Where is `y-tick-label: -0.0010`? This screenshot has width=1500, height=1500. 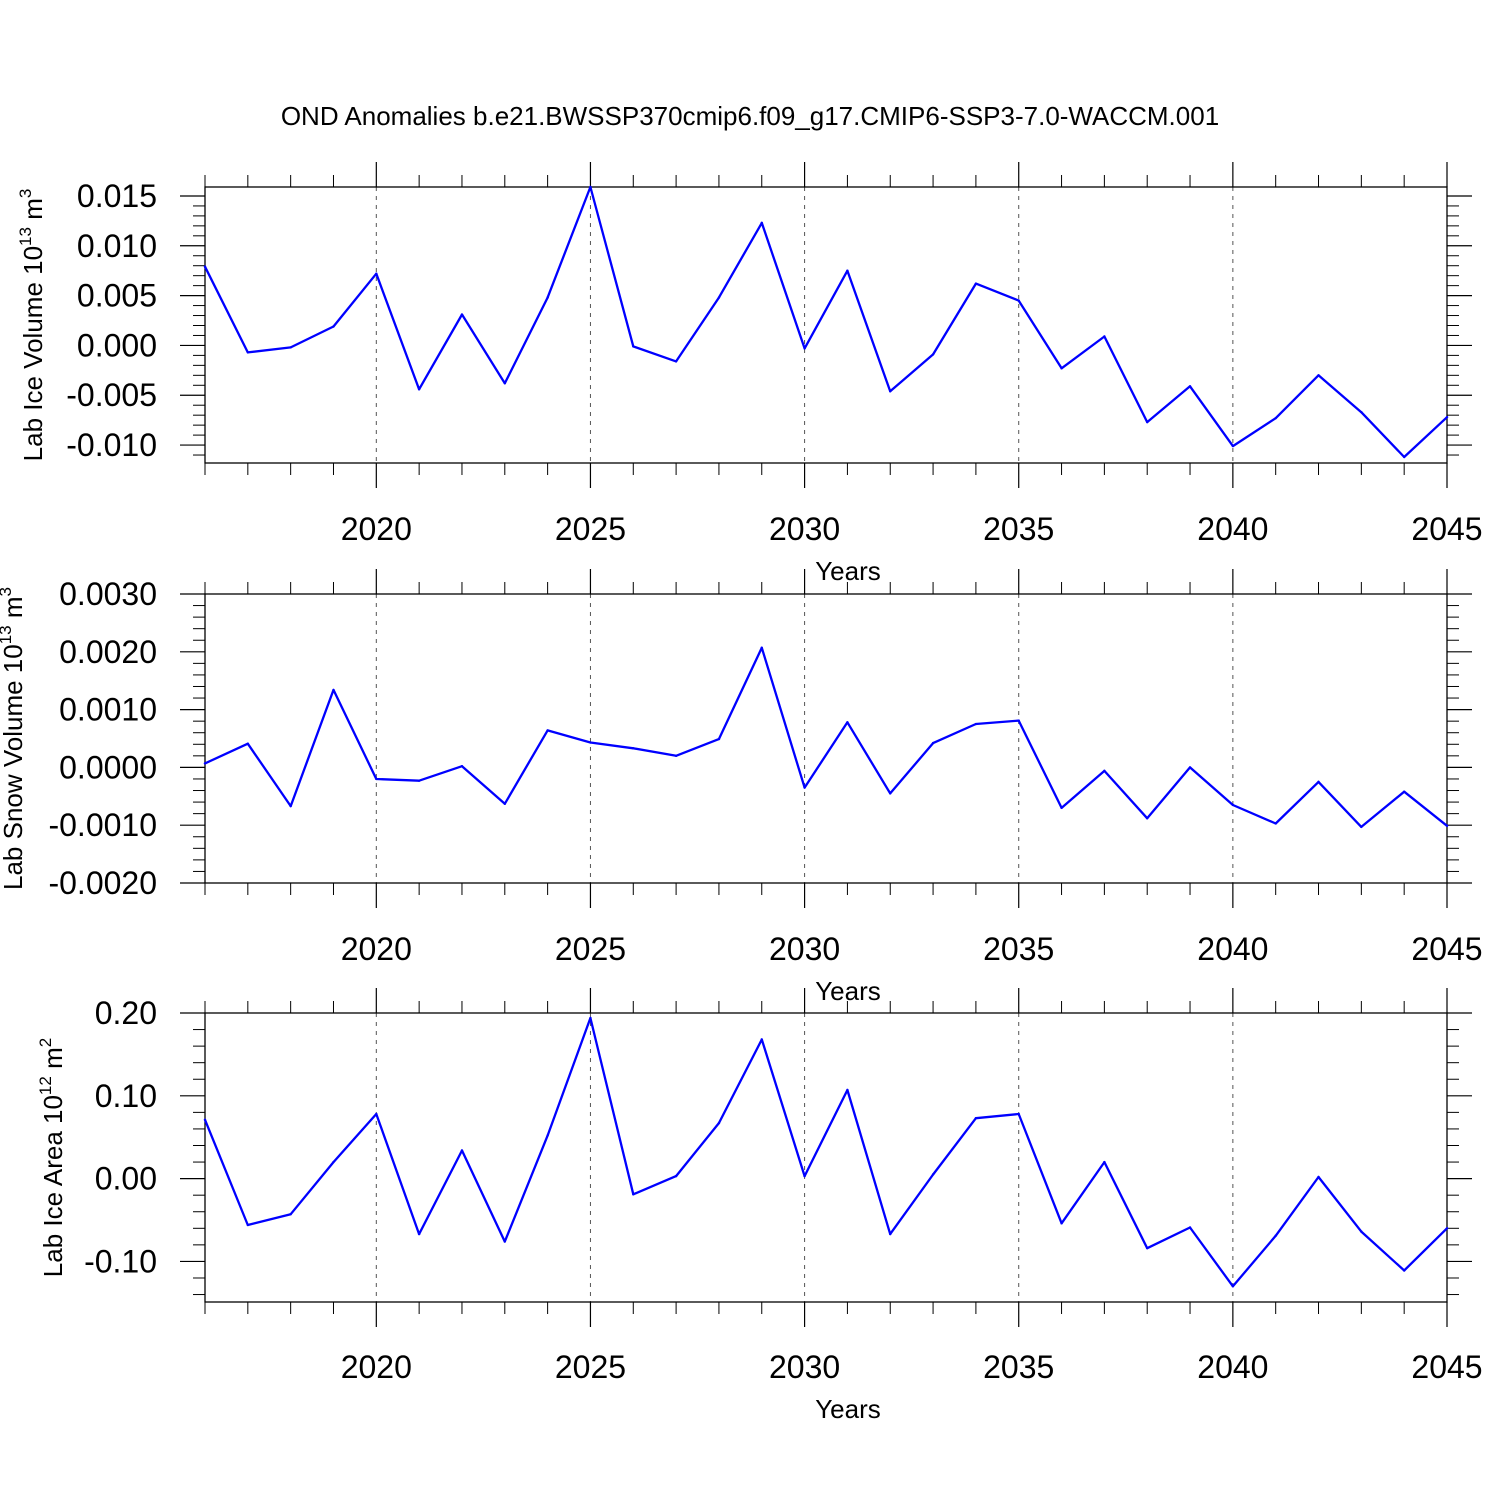 y-tick-label: -0.0010 is located at coordinates (102, 825).